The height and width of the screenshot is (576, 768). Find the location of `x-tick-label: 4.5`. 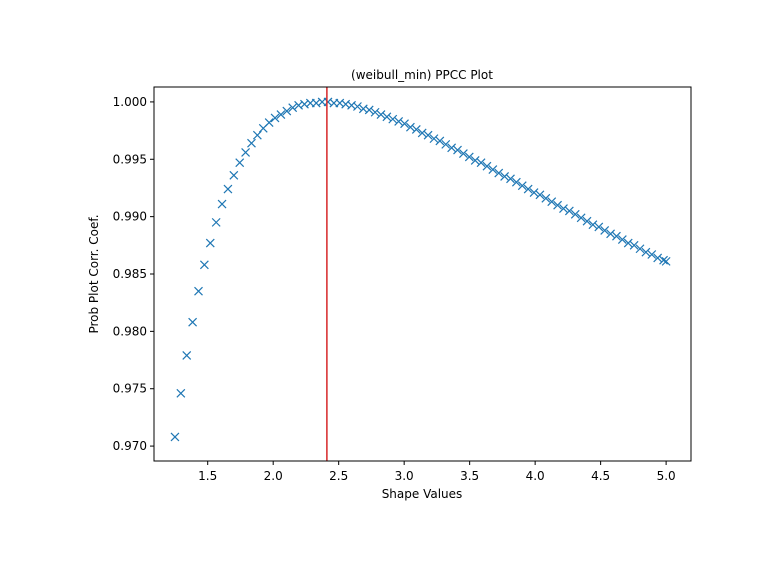

x-tick-label: 4.5 is located at coordinates (600, 476).